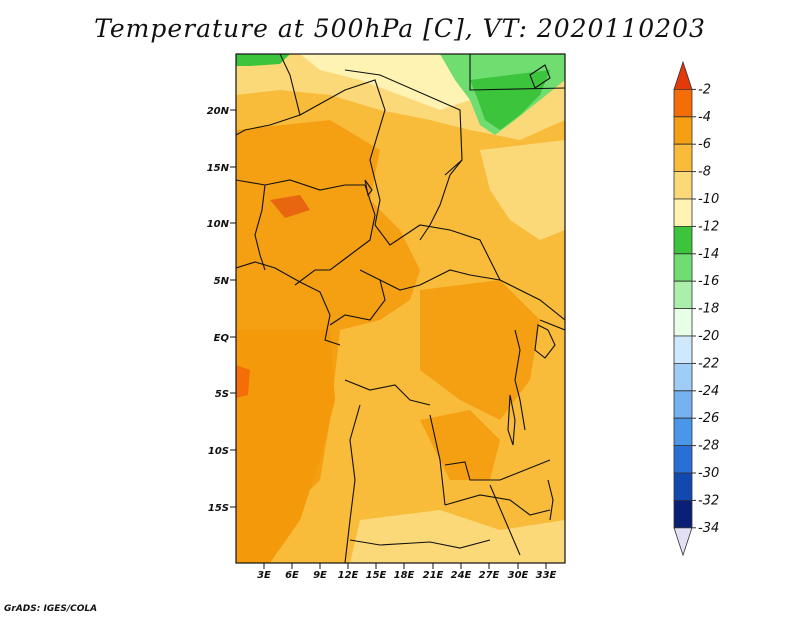 The image size is (800, 618). What do you see at coordinates (489, 575) in the screenshot?
I see `lon-label: 27E` at bounding box center [489, 575].